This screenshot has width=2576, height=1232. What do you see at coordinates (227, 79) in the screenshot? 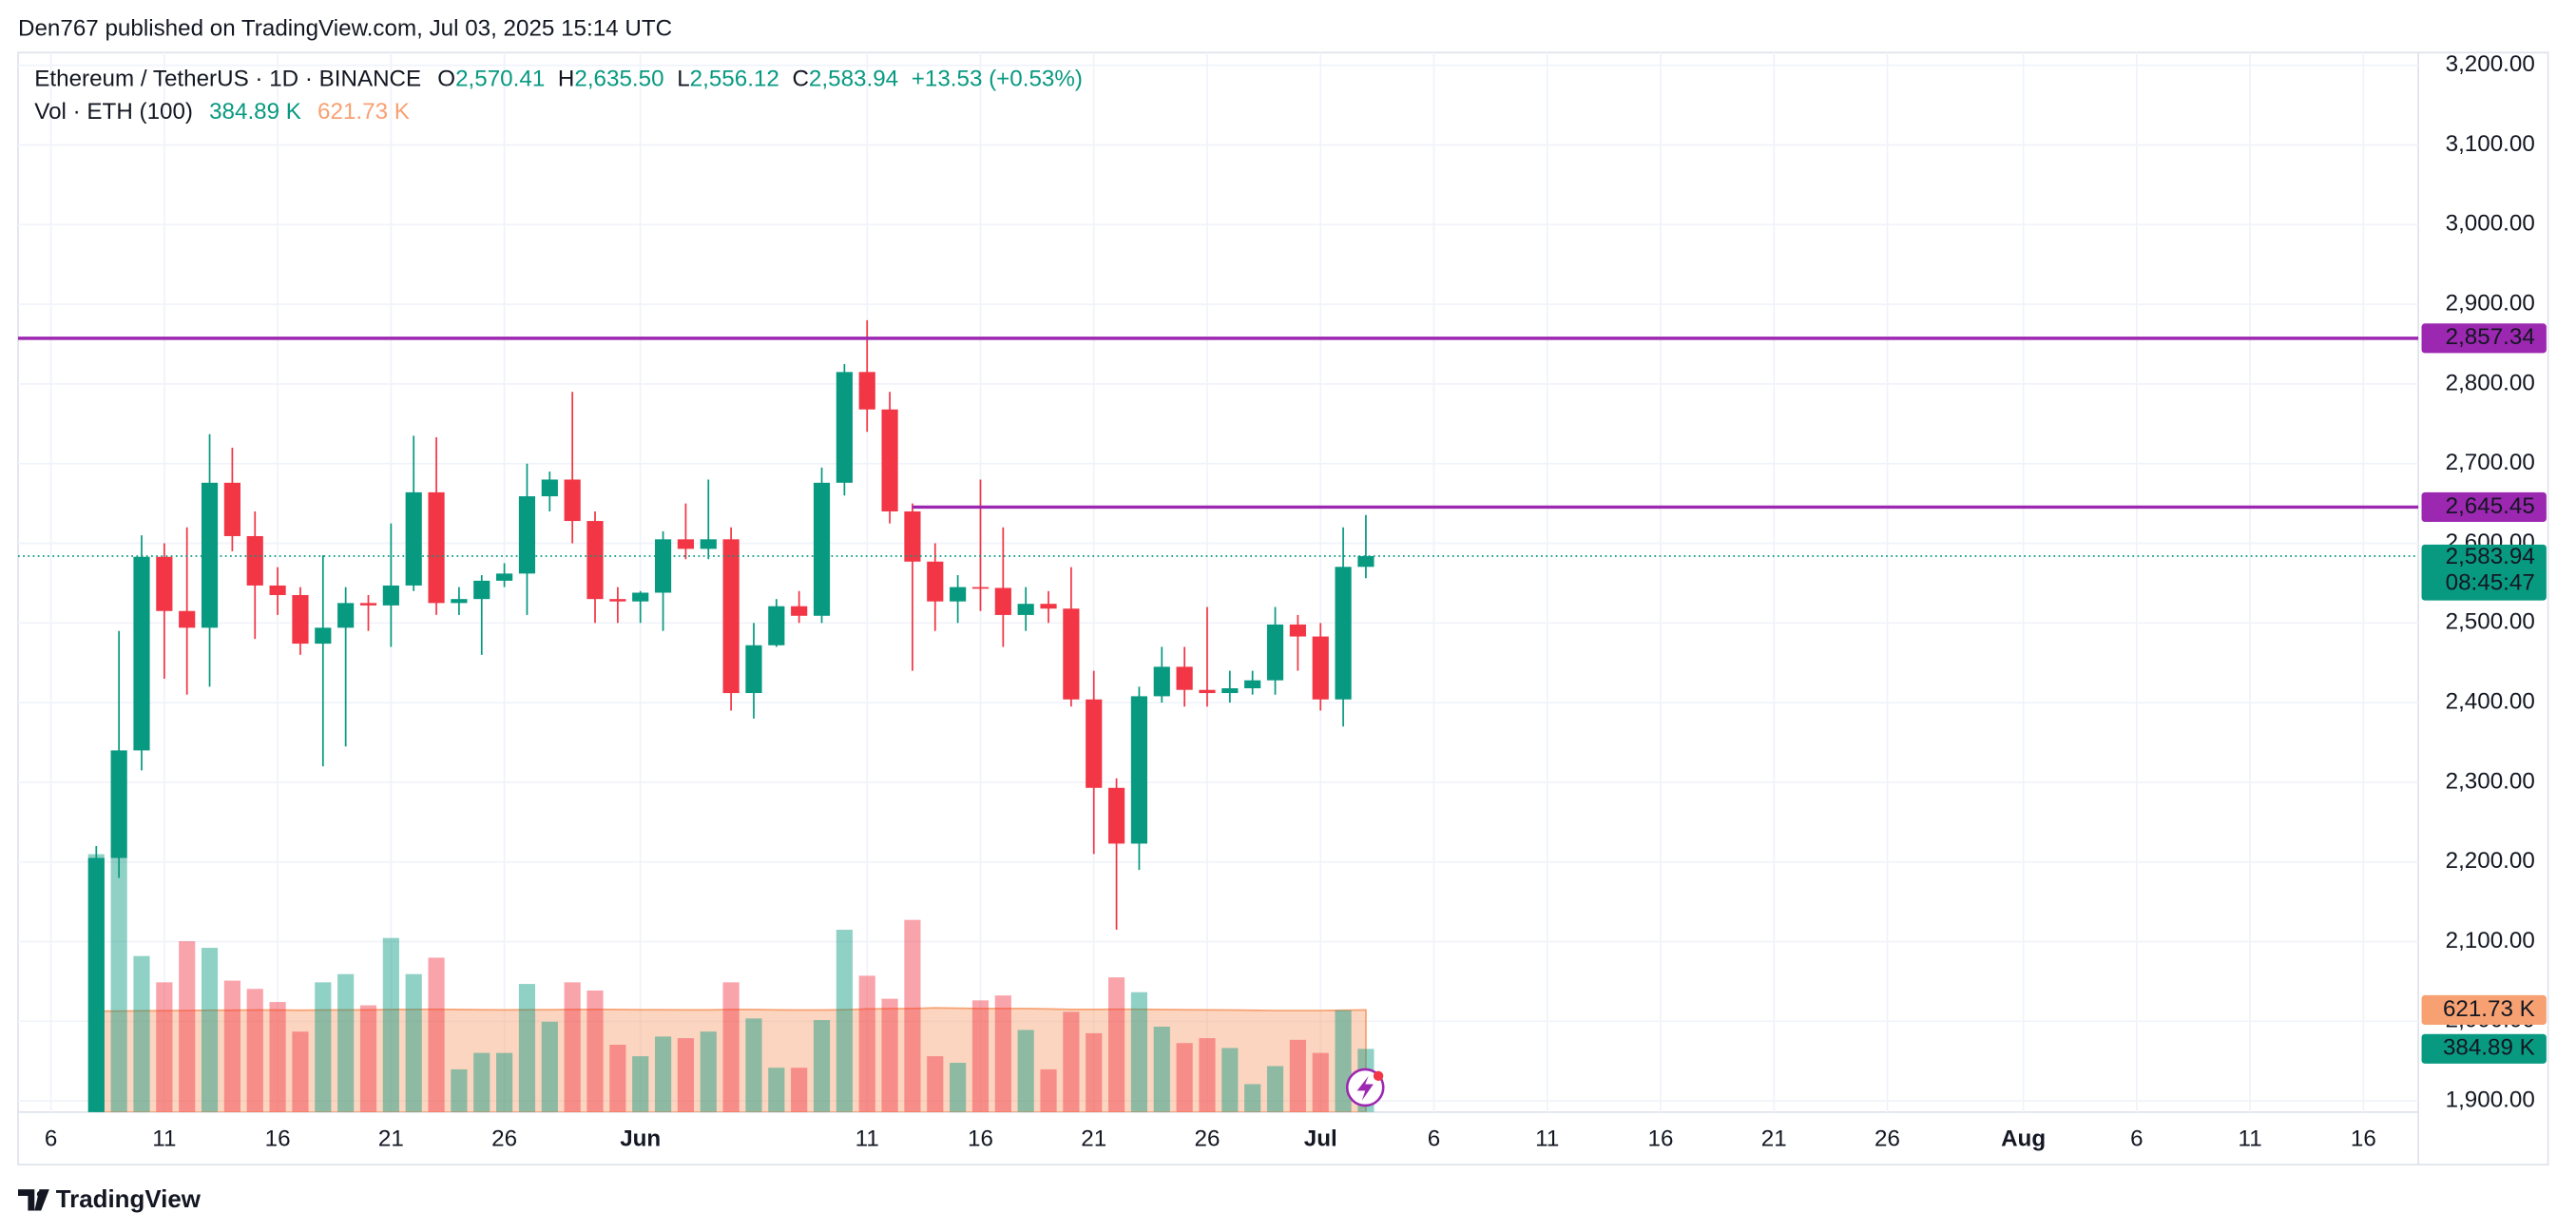
I see `symbol: Ethereum / TetherUS · 1D · BINANCE` at bounding box center [227, 79].